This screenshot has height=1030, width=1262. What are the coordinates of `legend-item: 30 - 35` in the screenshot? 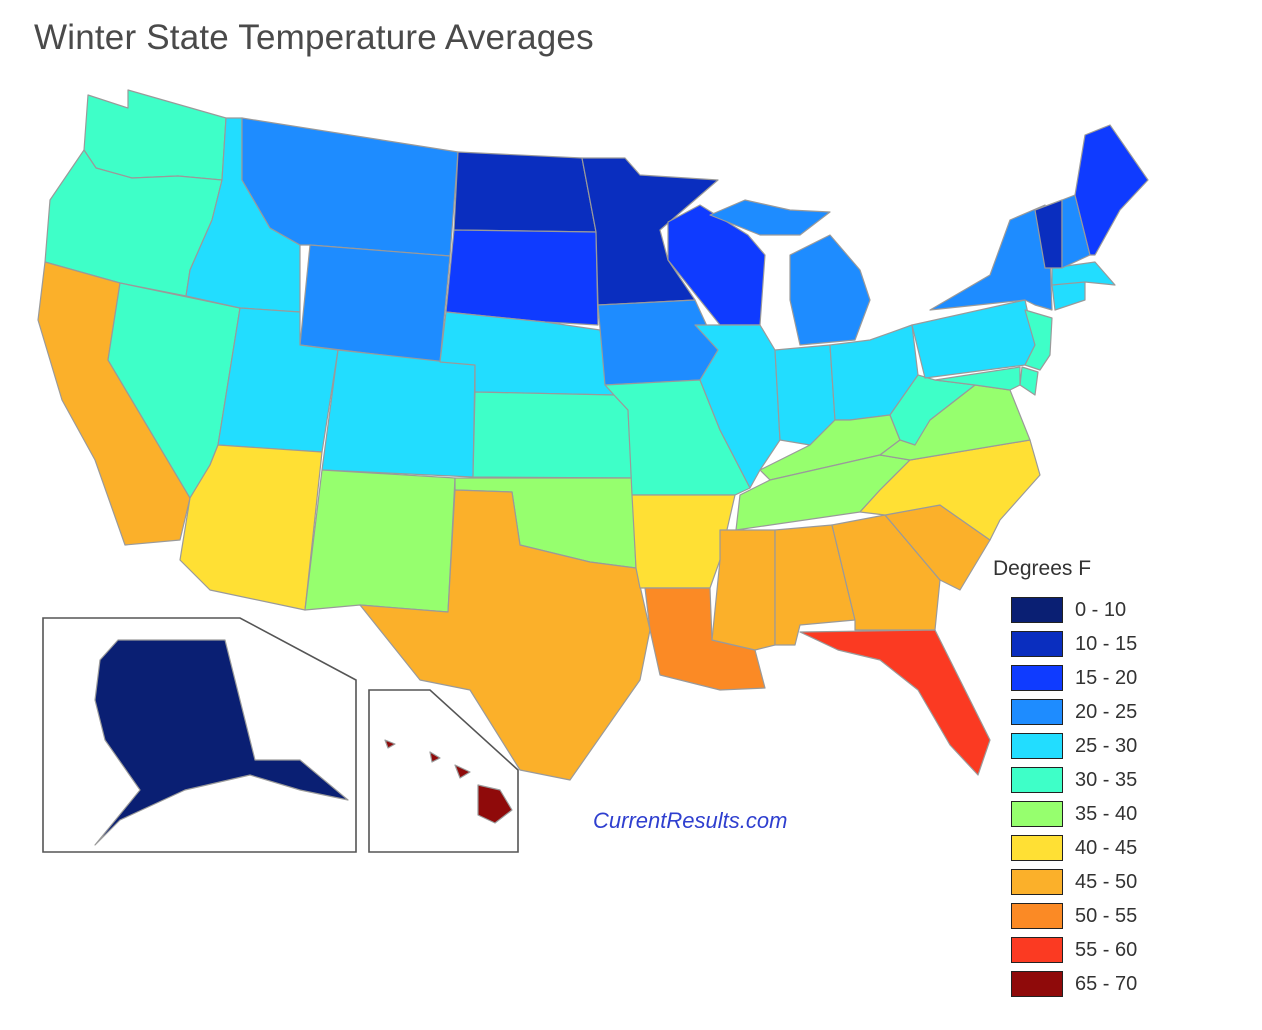 It's located at (1074, 780).